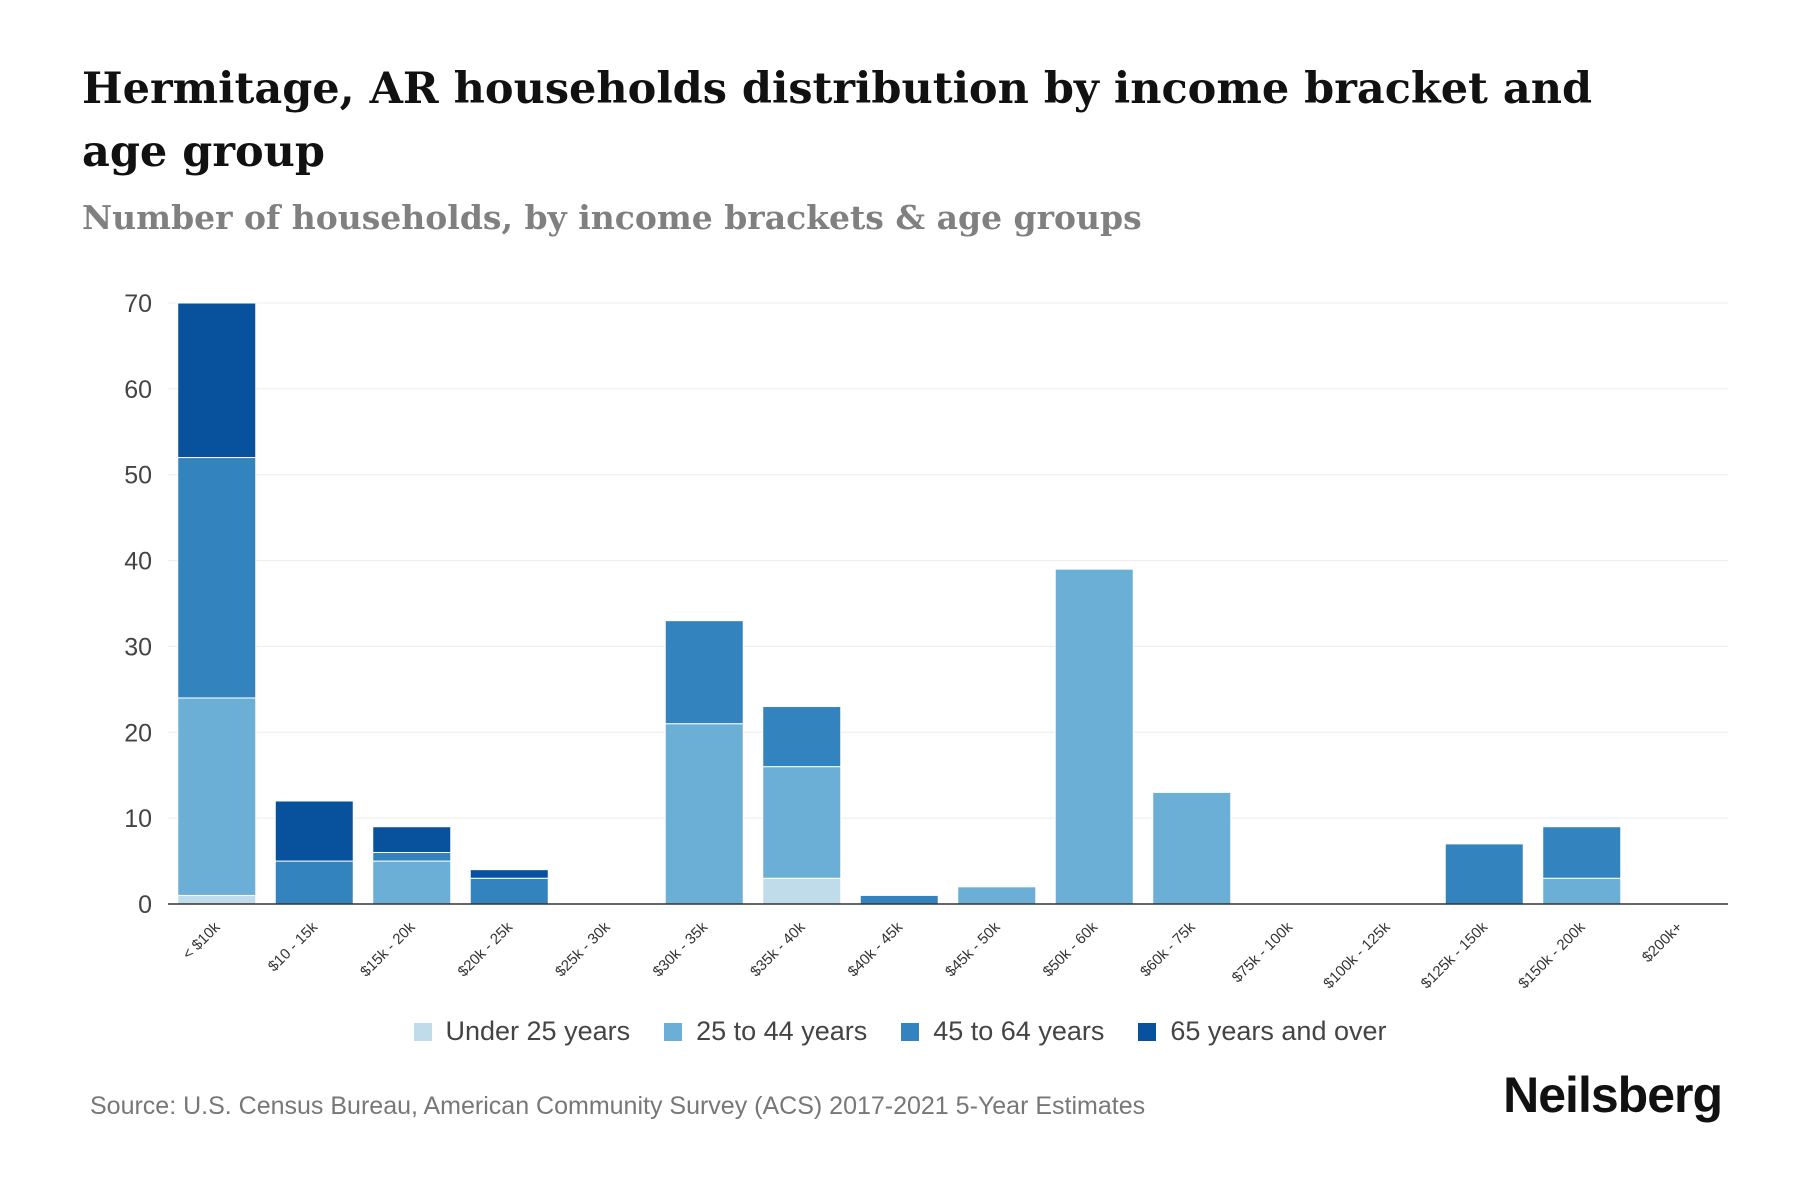  What do you see at coordinates (538, 1031) in the screenshot?
I see `legend-label-under-25: Under 25 years` at bounding box center [538, 1031].